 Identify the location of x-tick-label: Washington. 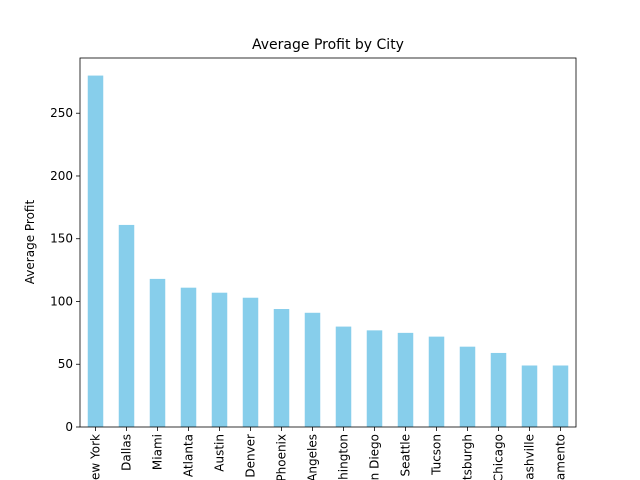
(344, 457).